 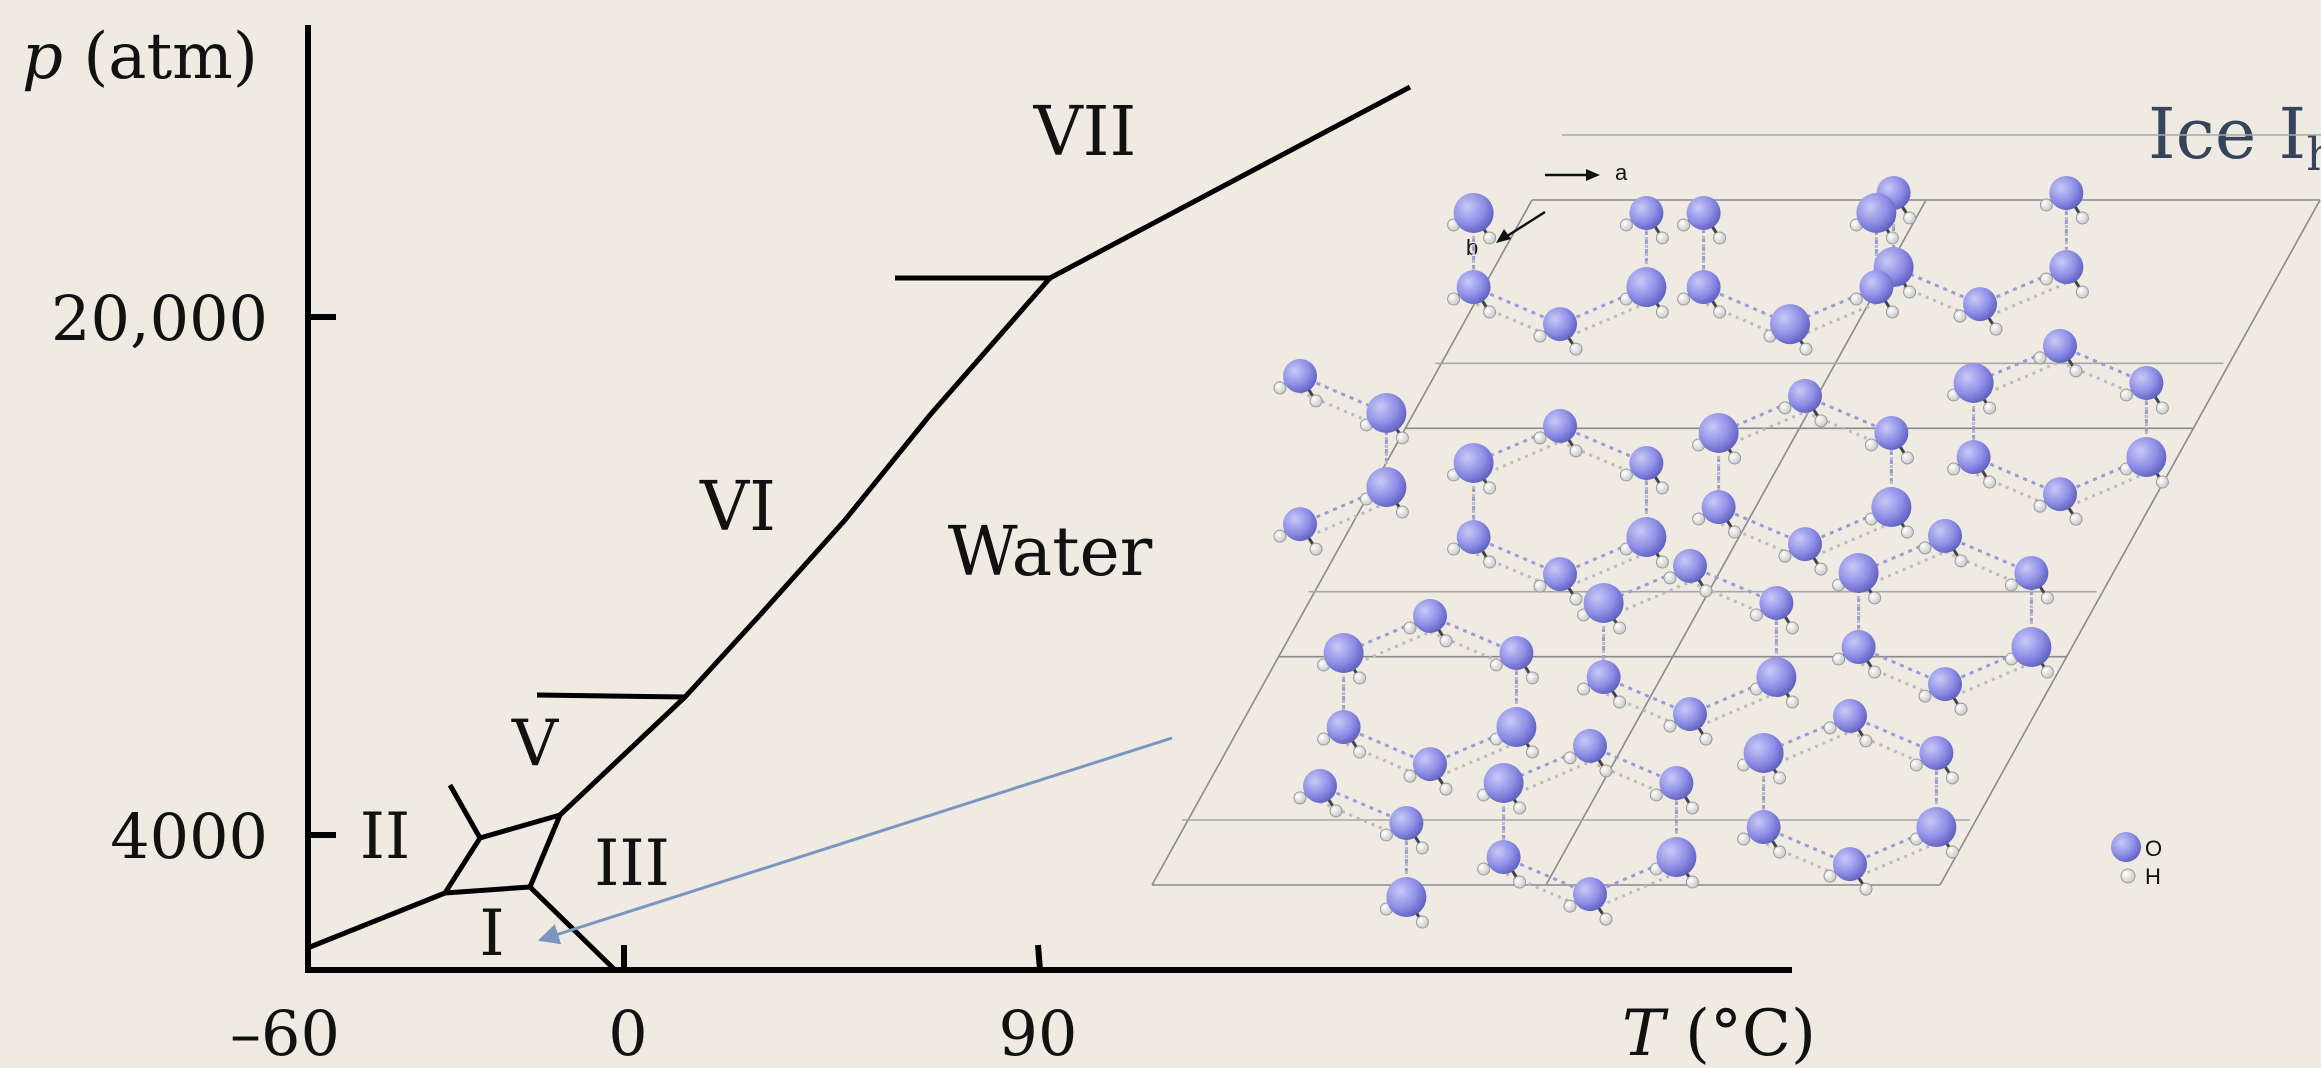 I want to click on legend-hydrogen-label: H, so click(x=2153, y=876).